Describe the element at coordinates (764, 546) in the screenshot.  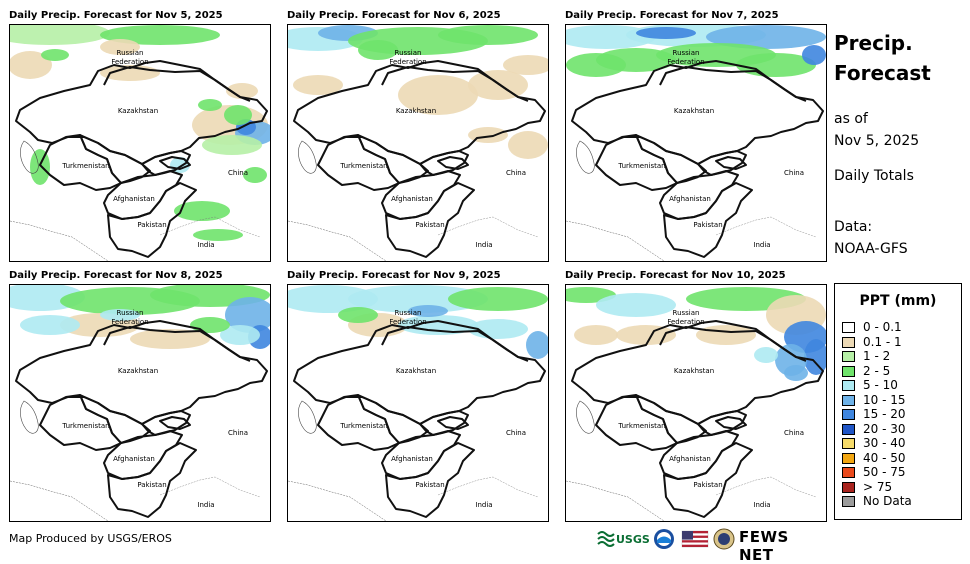
I see `fews-net-logo: FEWS NET` at that location.